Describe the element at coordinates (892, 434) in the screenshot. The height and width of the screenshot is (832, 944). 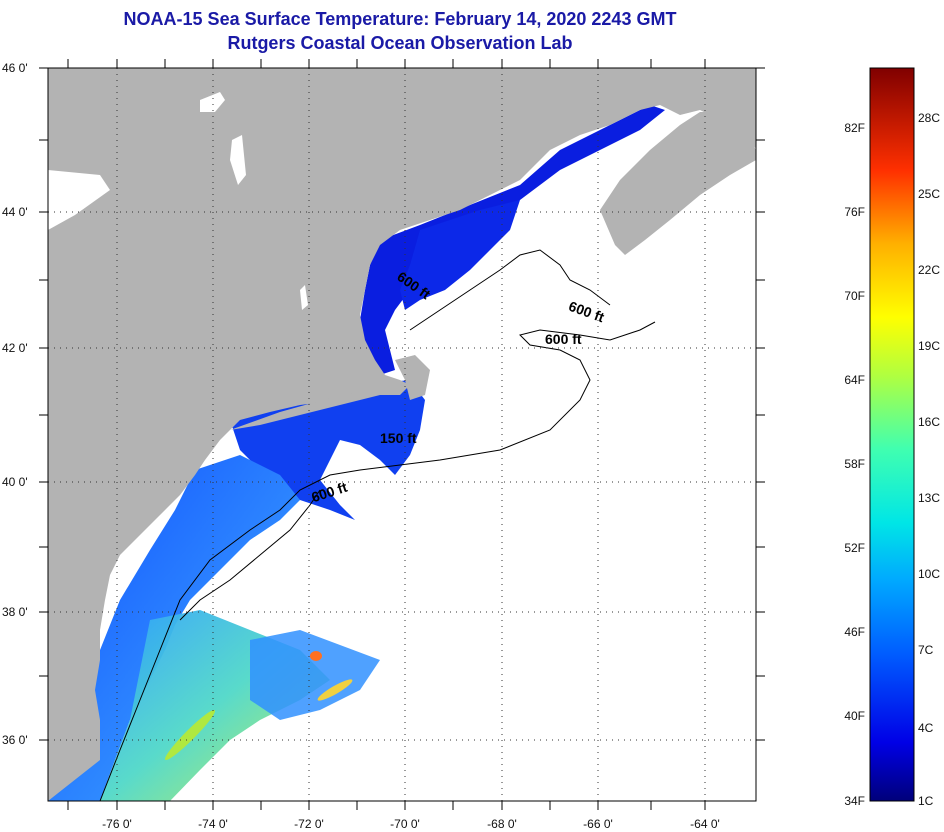
I see `colorbar-gradient` at that location.